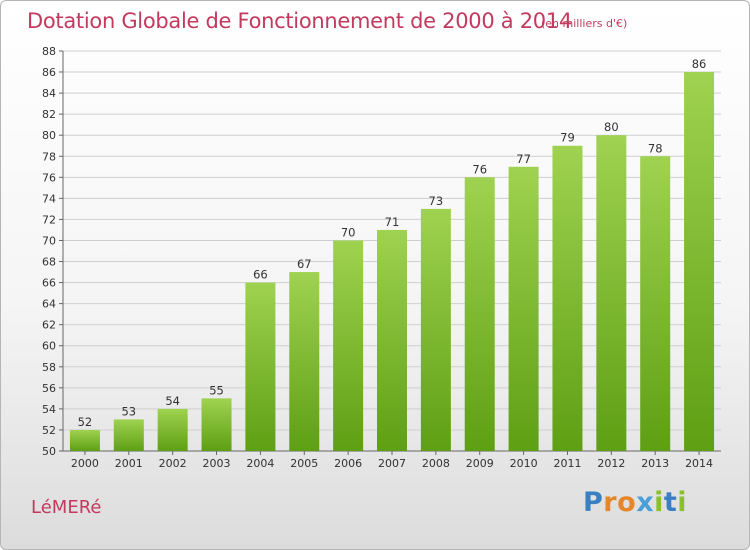 The height and width of the screenshot is (550, 750). What do you see at coordinates (348, 463) in the screenshot?
I see `x-tick-label: 2006` at bounding box center [348, 463].